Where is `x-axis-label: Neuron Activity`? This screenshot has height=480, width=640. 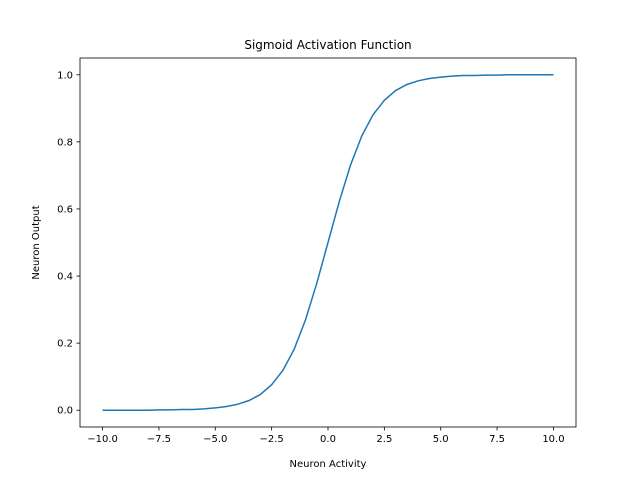
x-axis-label: Neuron Activity is located at coordinates (328, 464).